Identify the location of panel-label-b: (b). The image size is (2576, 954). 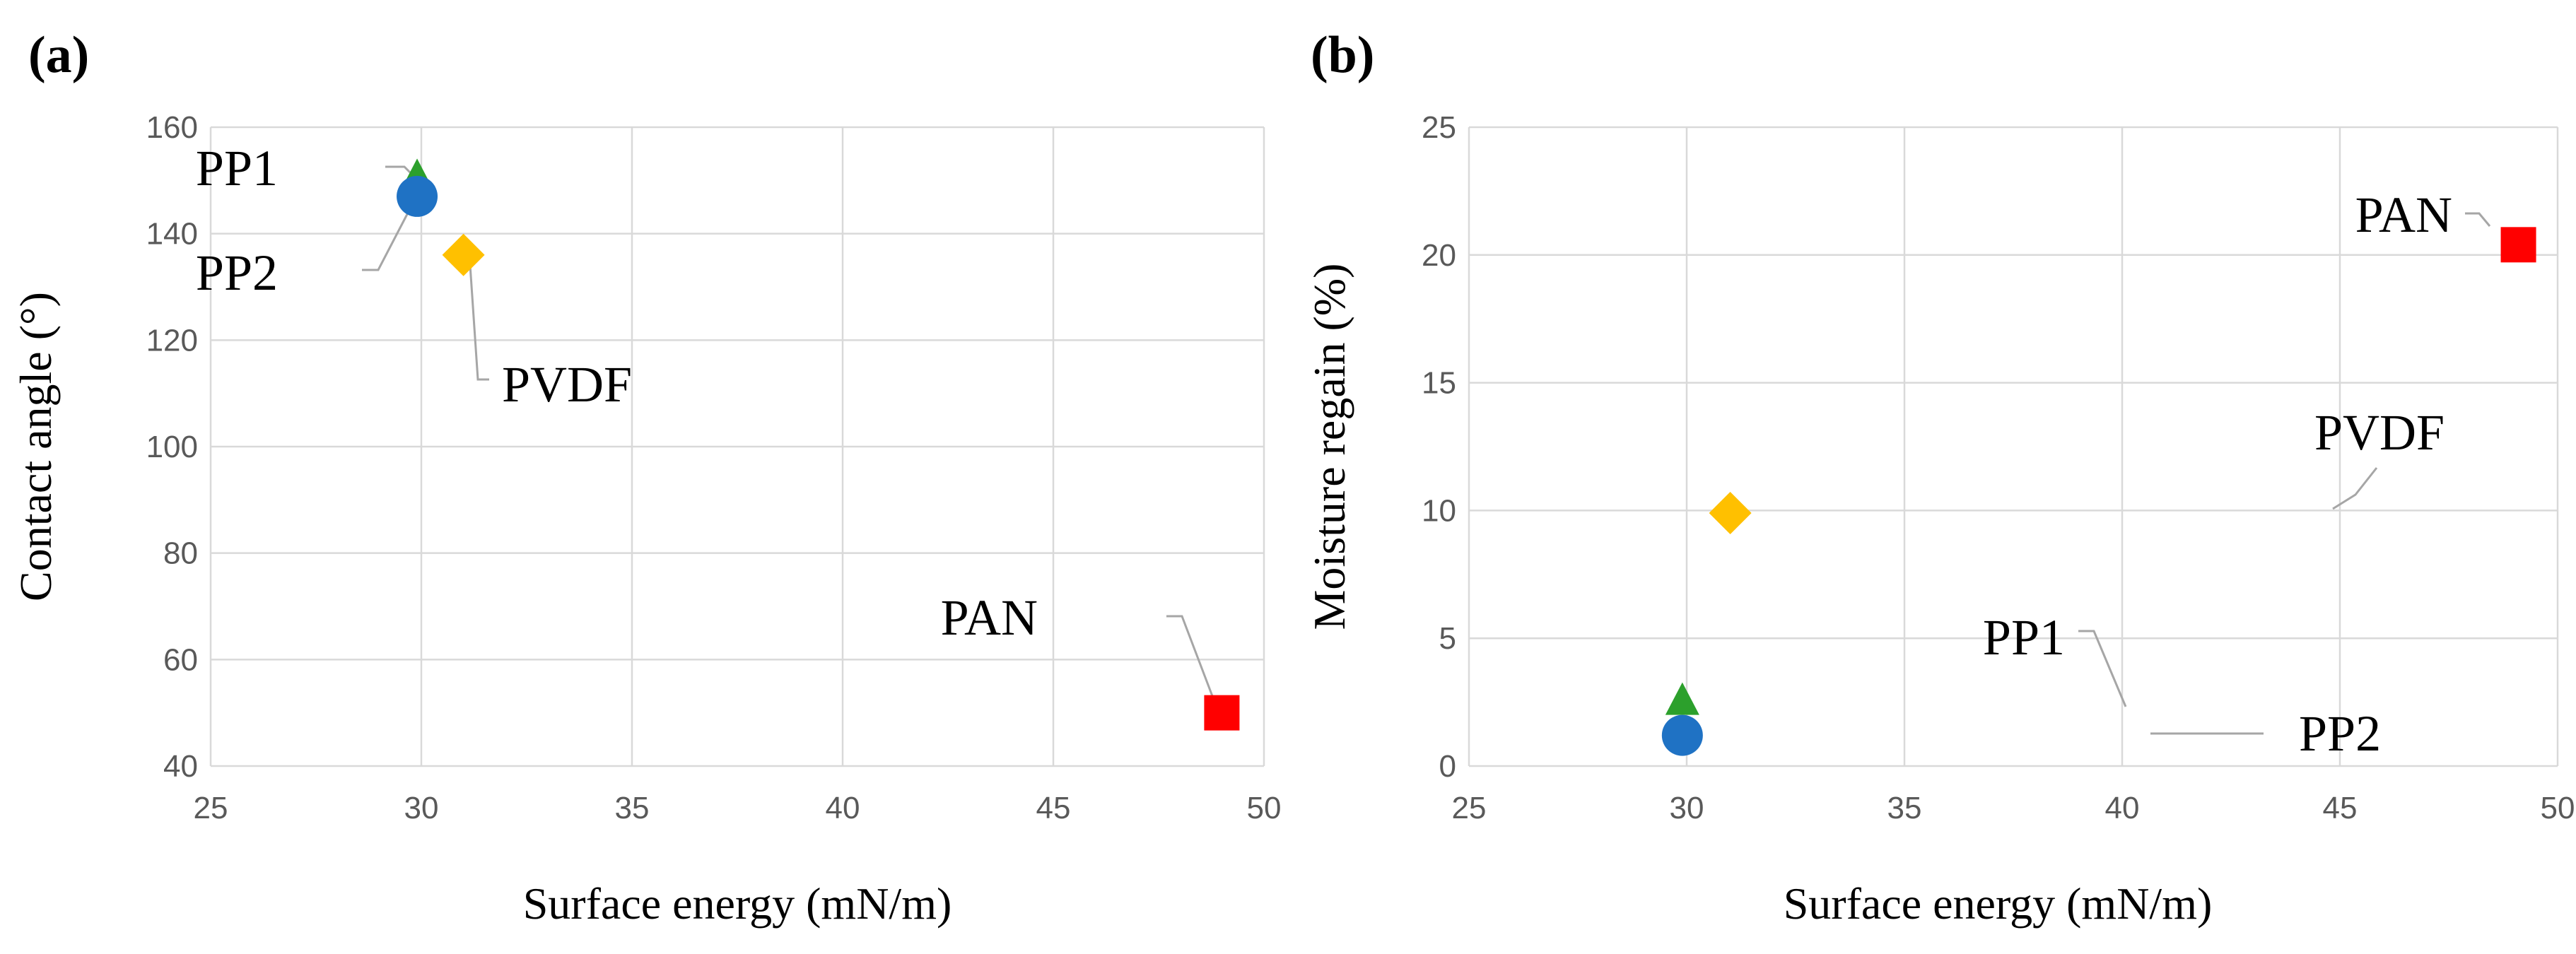
(1343, 55).